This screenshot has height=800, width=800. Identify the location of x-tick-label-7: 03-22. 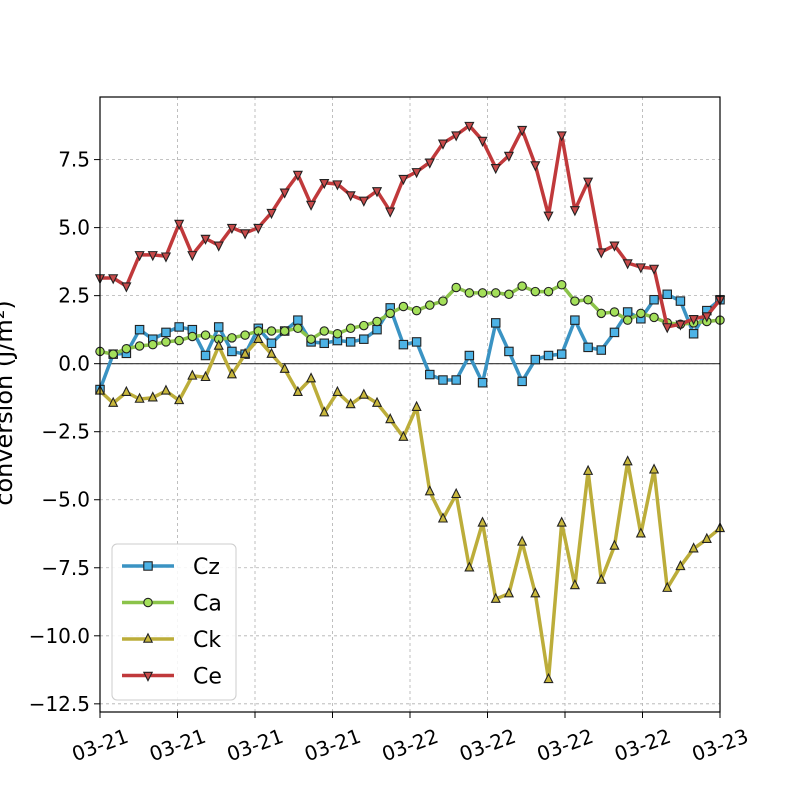
(642, 745).